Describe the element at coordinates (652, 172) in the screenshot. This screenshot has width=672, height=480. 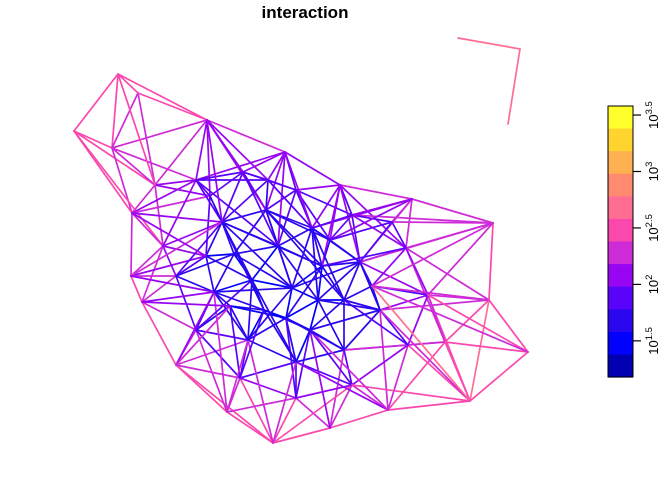
I see `colorbar-tick-label: 103` at that location.